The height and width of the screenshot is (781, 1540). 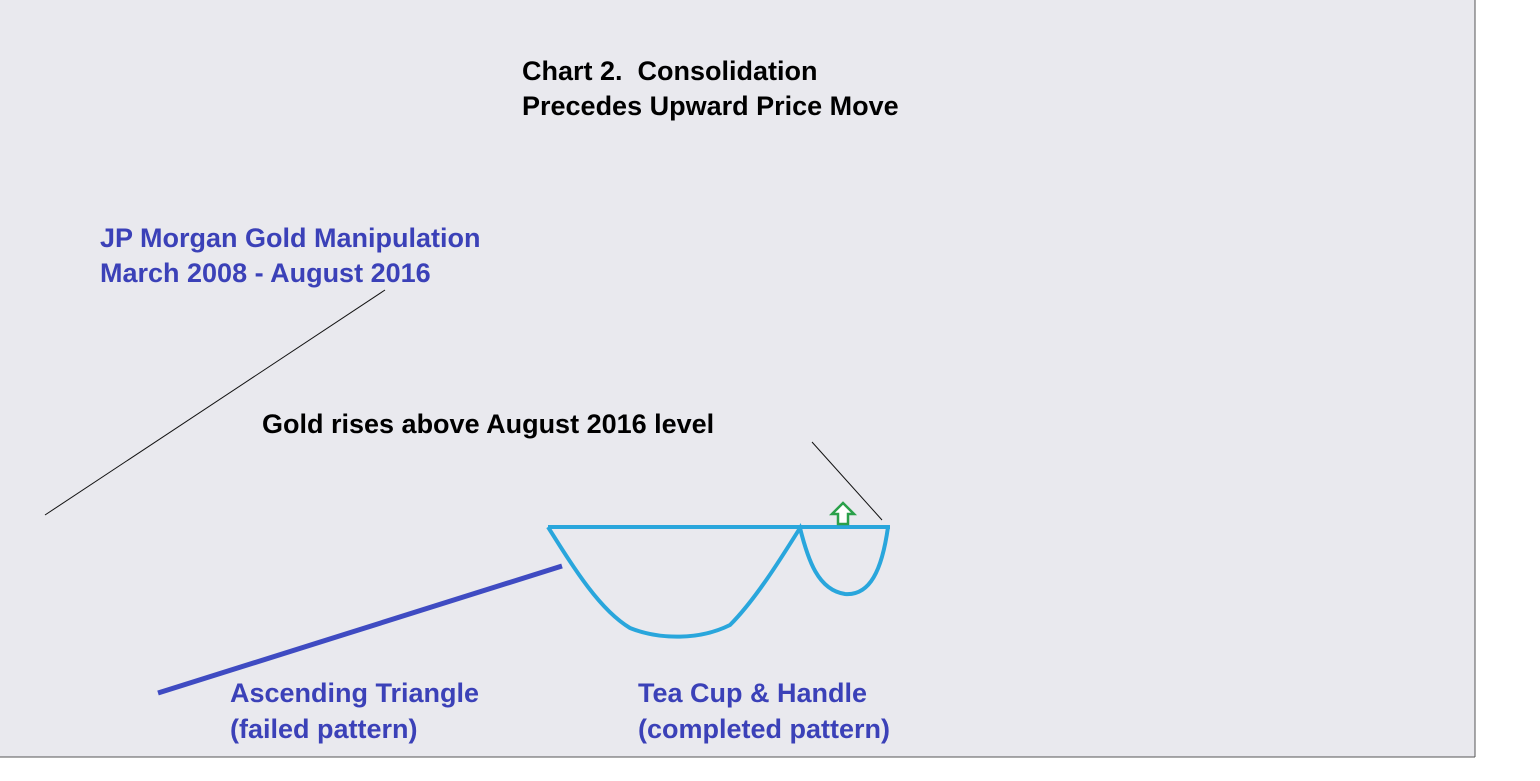 What do you see at coordinates (752, 693) in the screenshot?
I see `annotation: Tea Cup & Handle` at bounding box center [752, 693].